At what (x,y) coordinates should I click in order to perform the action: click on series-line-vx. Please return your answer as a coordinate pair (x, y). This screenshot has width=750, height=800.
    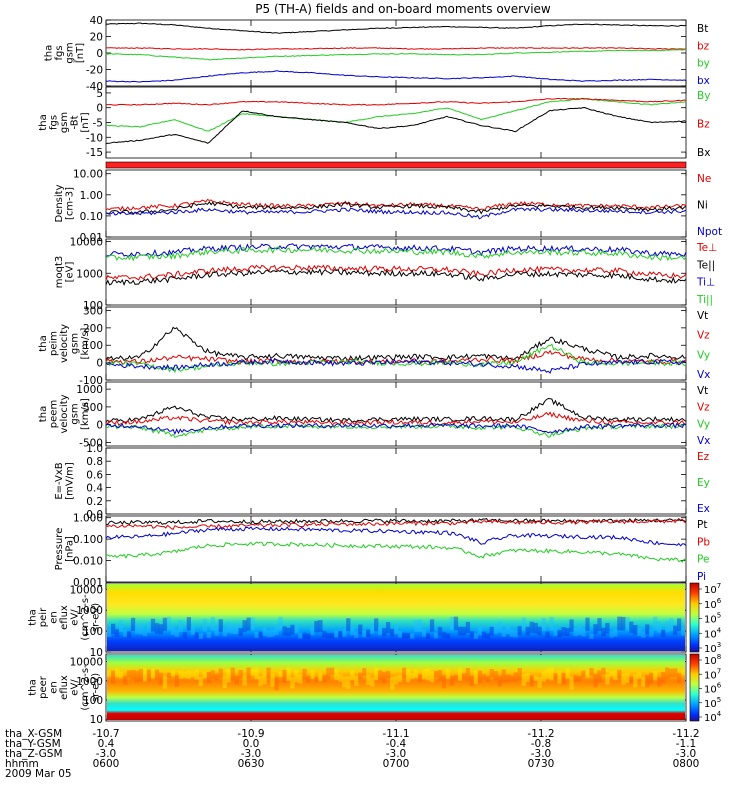
    Looking at the image, I should click on (396, 429).